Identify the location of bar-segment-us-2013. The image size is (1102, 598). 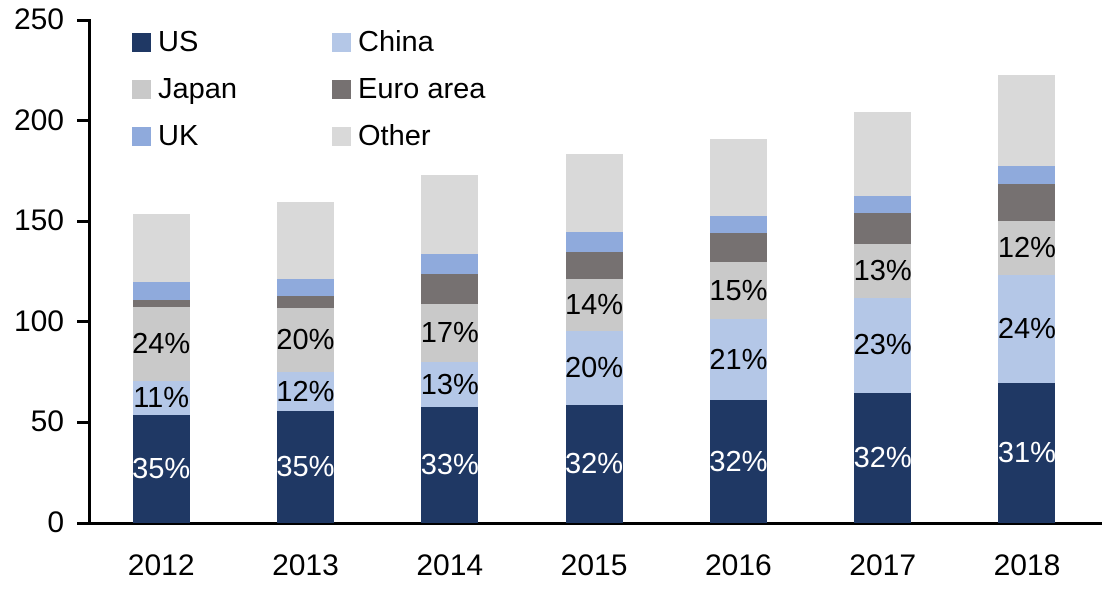
(305, 467).